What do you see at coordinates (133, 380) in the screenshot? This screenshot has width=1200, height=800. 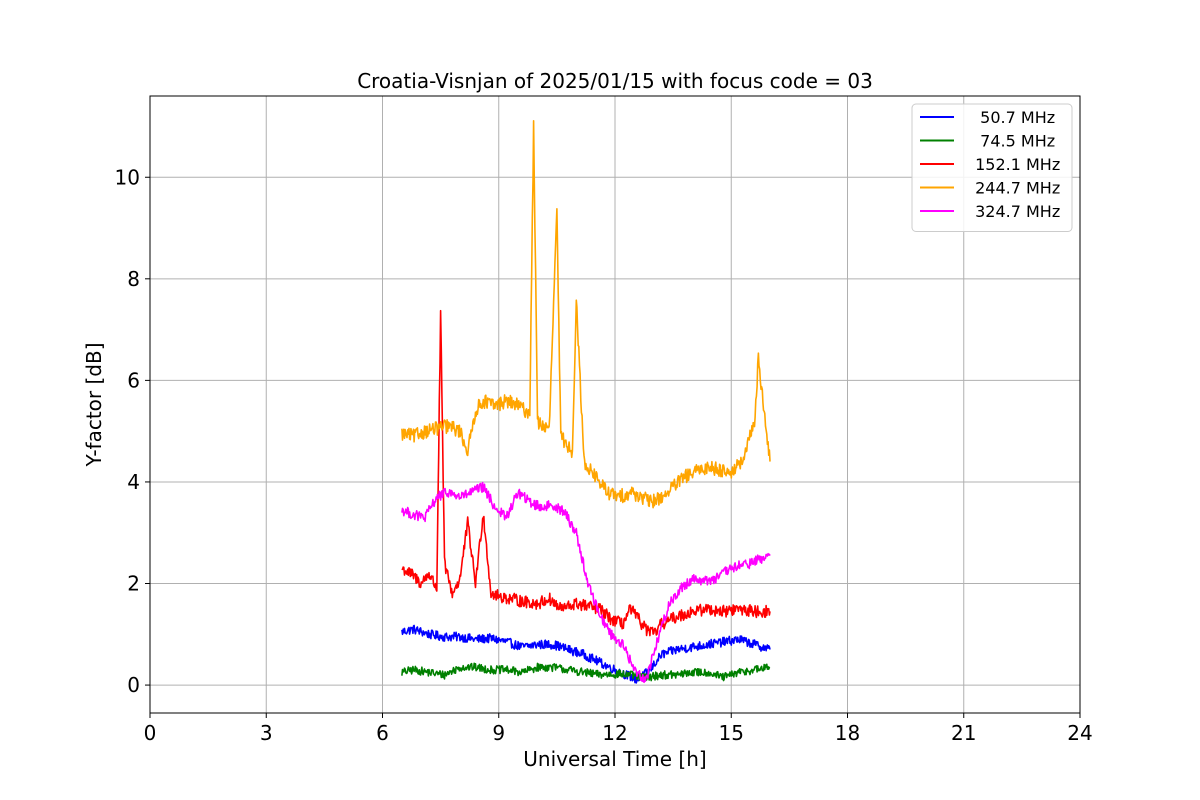 I see `y-tick-label: 6` at bounding box center [133, 380].